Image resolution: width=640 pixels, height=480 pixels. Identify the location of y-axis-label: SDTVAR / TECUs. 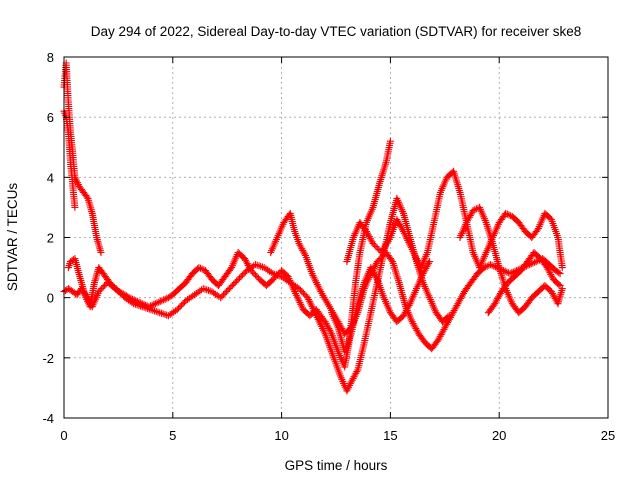
(12, 237).